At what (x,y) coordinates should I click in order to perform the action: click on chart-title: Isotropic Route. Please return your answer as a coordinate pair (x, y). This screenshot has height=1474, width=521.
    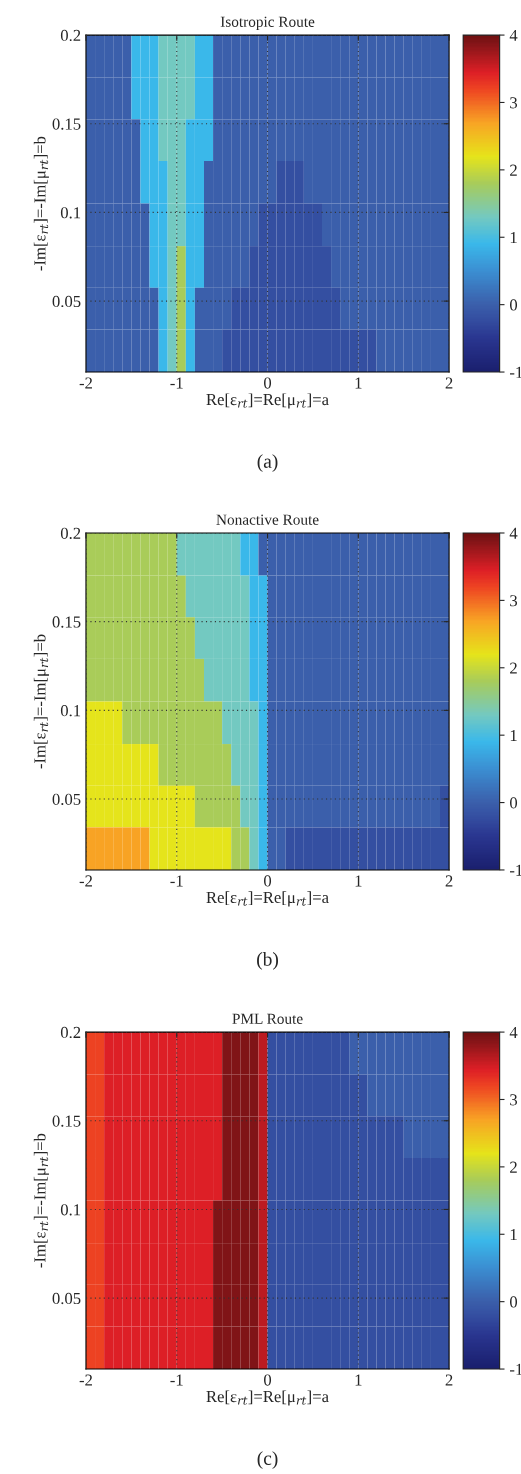
    Looking at the image, I should click on (267, 23).